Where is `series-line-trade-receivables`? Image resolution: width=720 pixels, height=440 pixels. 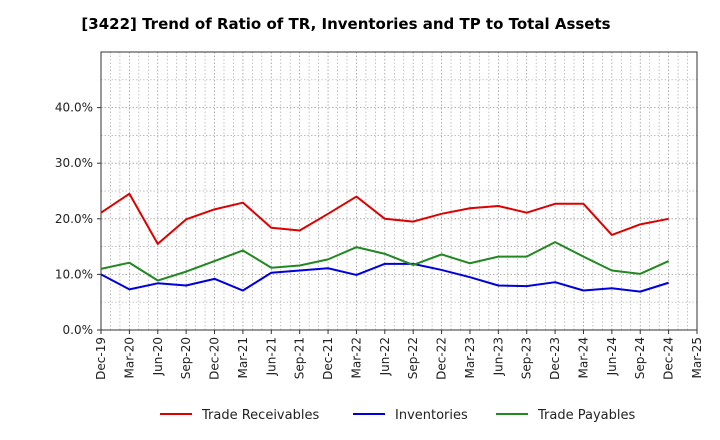
series-line-trade-receivables is located at coordinates (384, 218).